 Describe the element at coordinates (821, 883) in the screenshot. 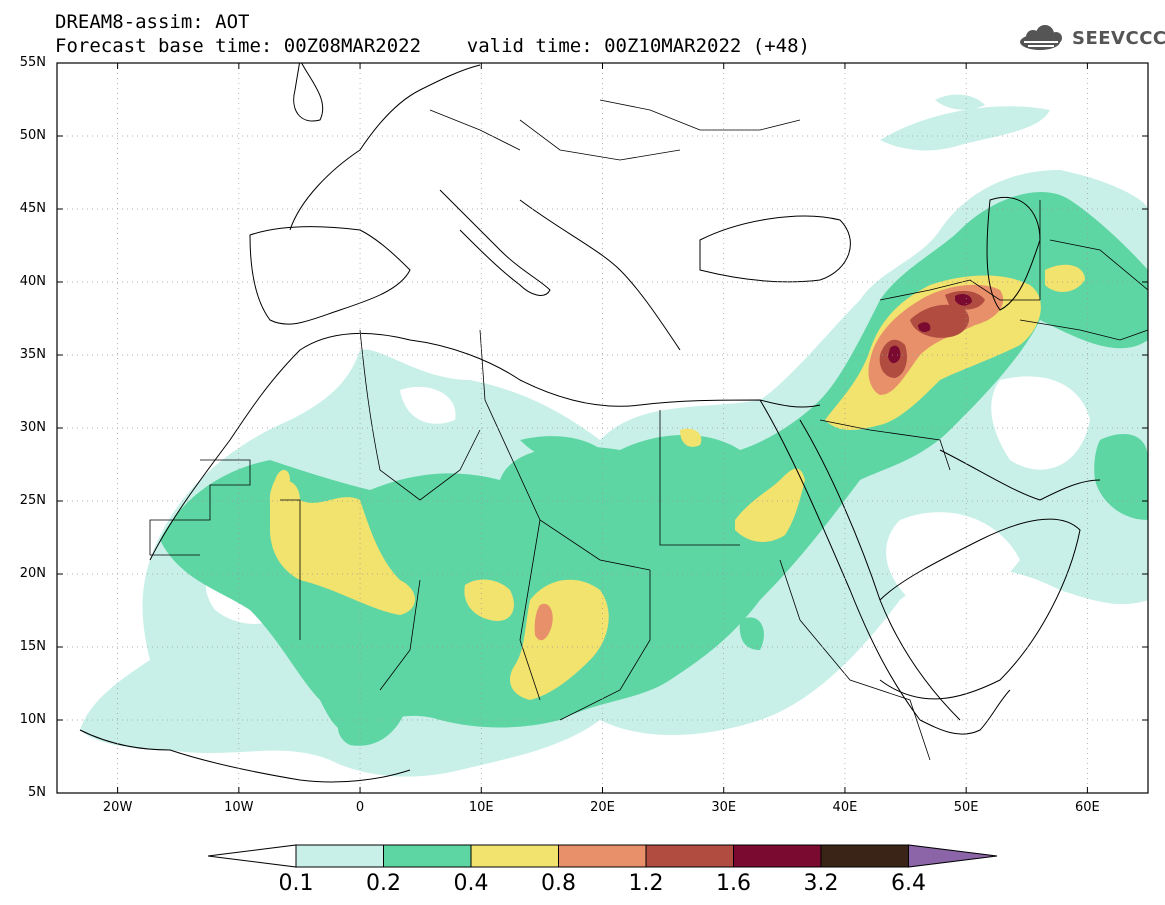

I see `colorbar-label: 3.2` at that location.